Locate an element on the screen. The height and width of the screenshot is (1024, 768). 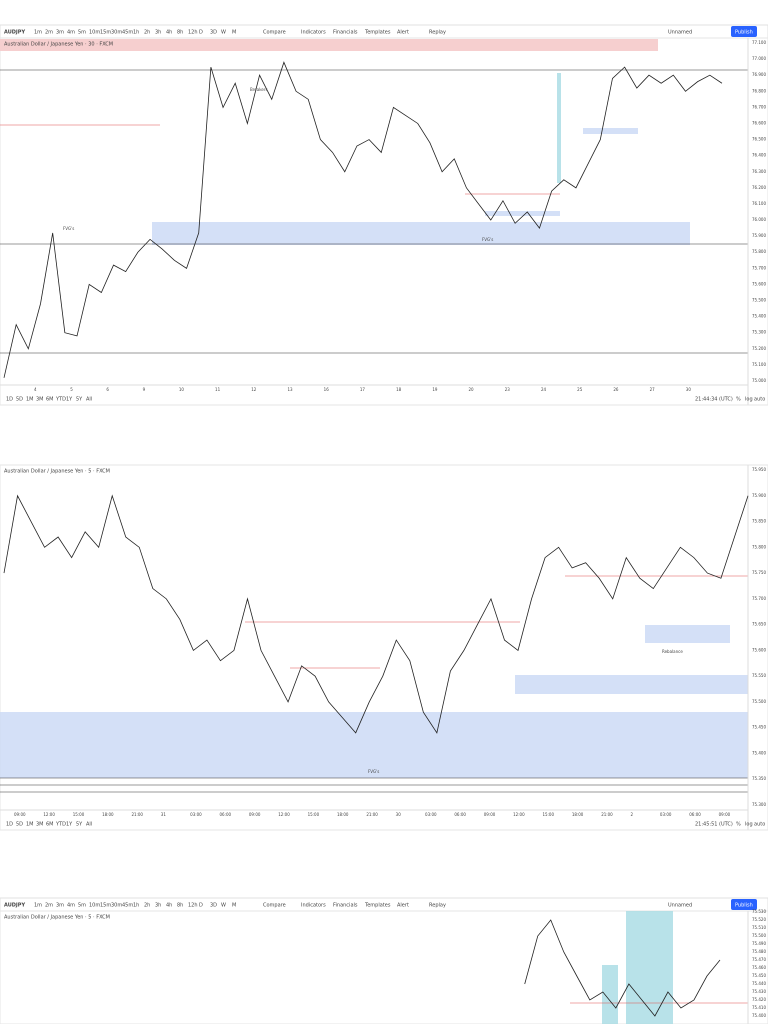
price-label: 76.500 is located at coordinates (759, 139).